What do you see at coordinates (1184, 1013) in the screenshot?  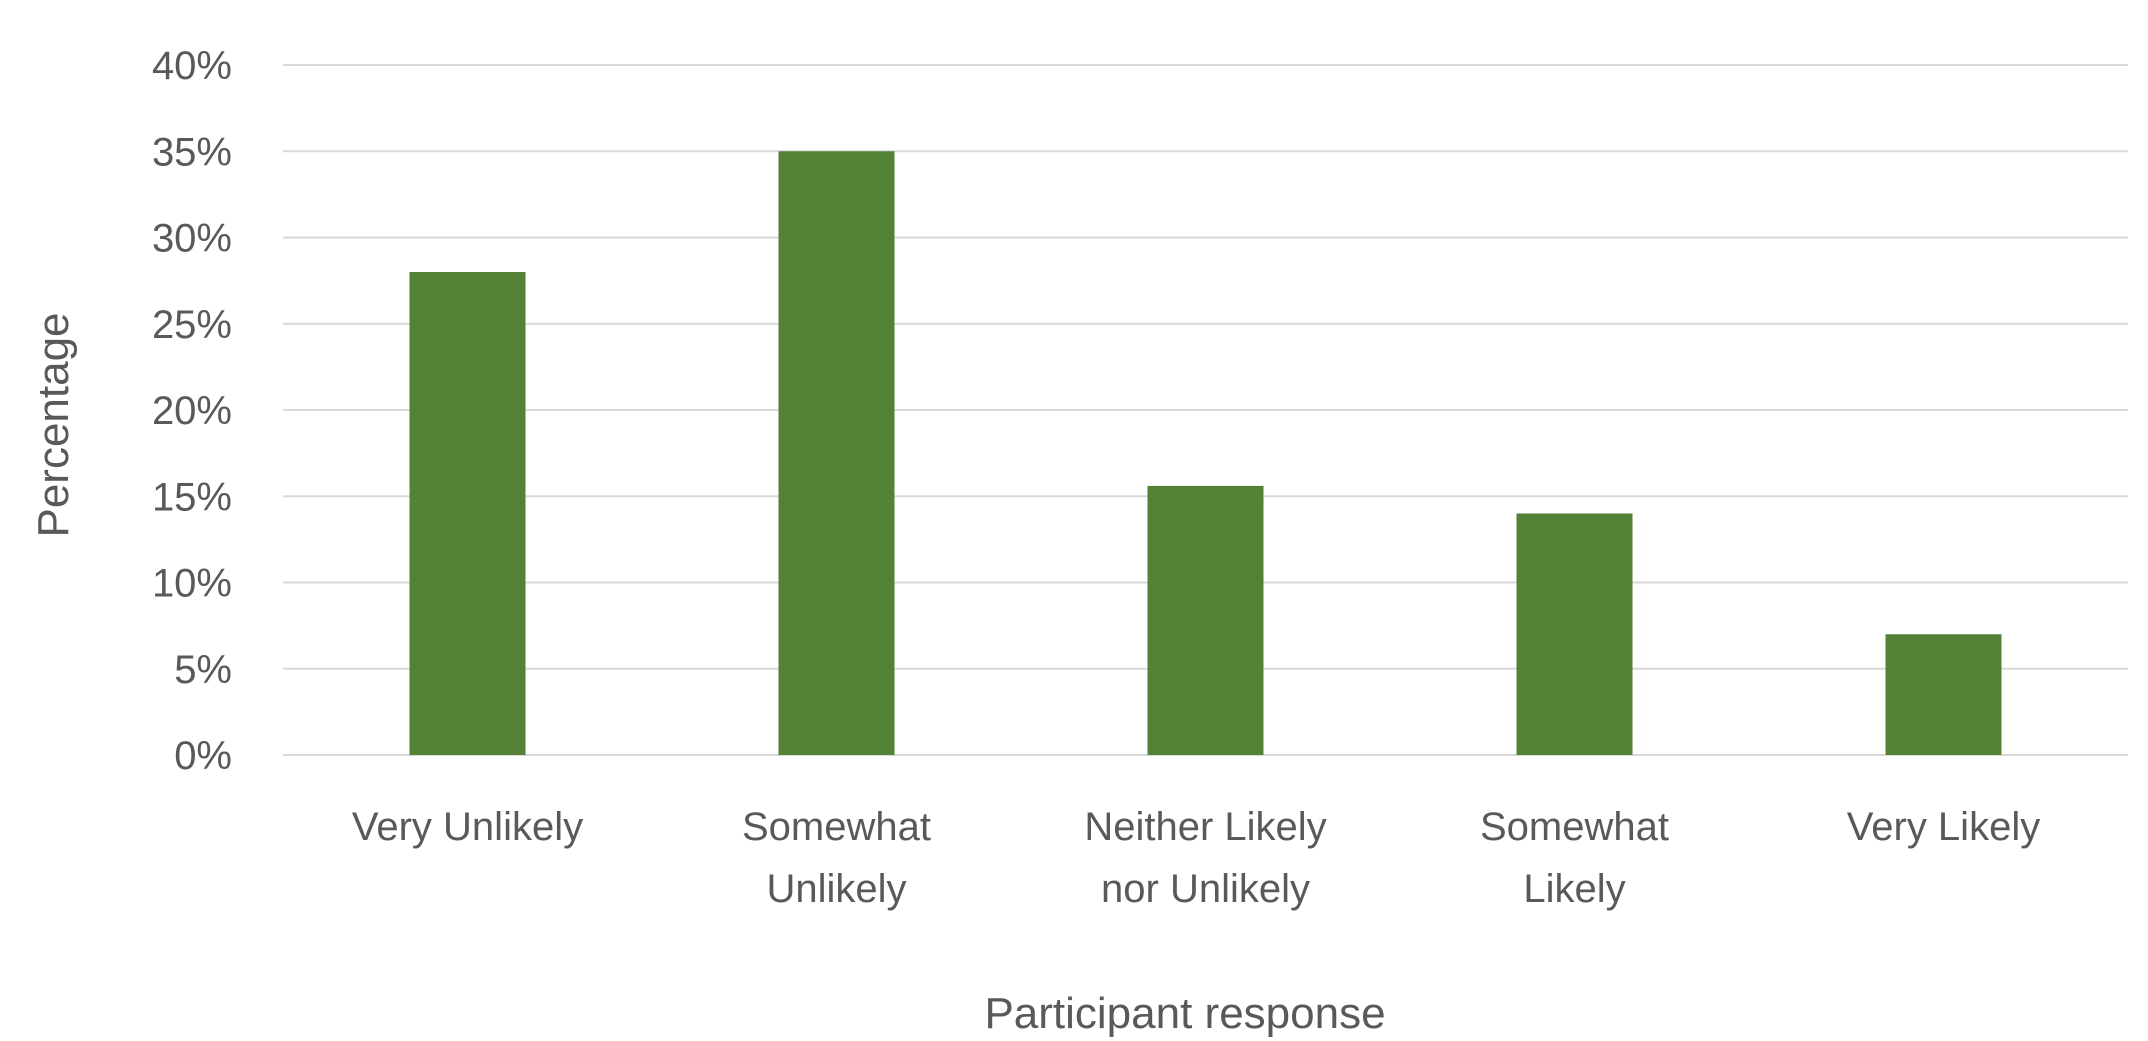 I see `x-axis-title: Participant response` at bounding box center [1184, 1013].